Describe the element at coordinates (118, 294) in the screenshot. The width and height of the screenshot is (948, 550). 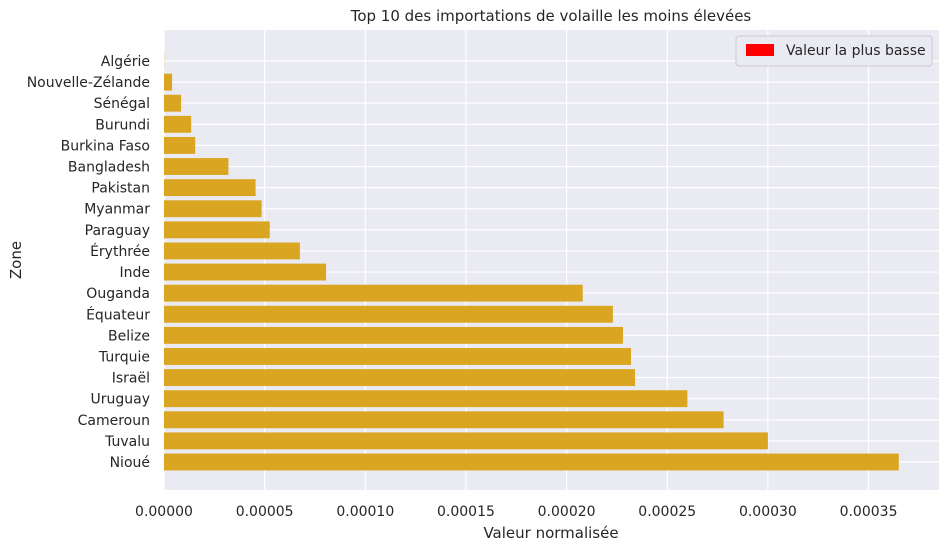
I see `y-tick-label: Ouganda` at that location.